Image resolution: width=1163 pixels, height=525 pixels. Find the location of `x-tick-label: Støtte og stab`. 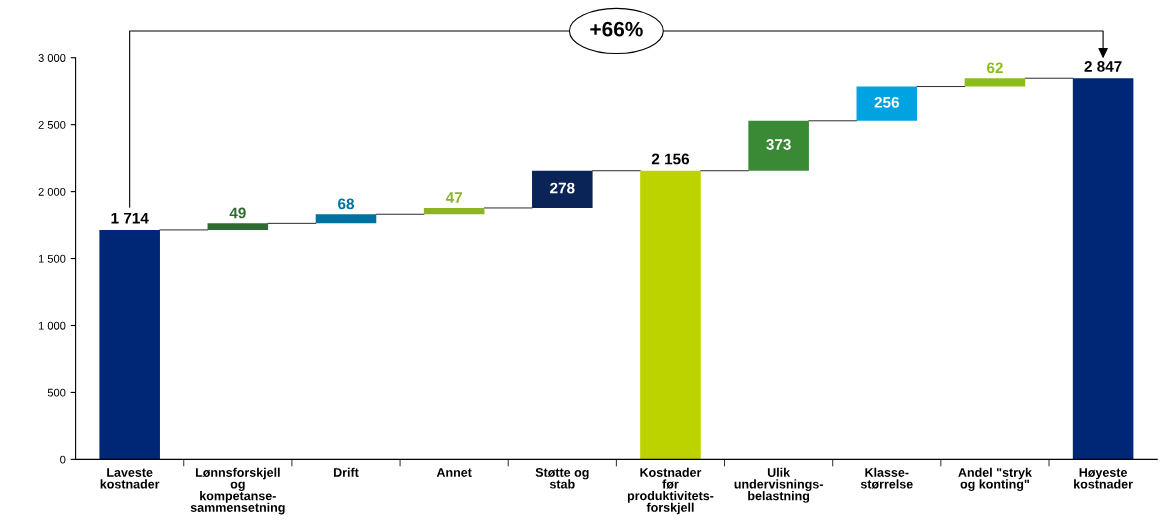

x-tick-label: Støtte og stab is located at coordinates (562, 478).